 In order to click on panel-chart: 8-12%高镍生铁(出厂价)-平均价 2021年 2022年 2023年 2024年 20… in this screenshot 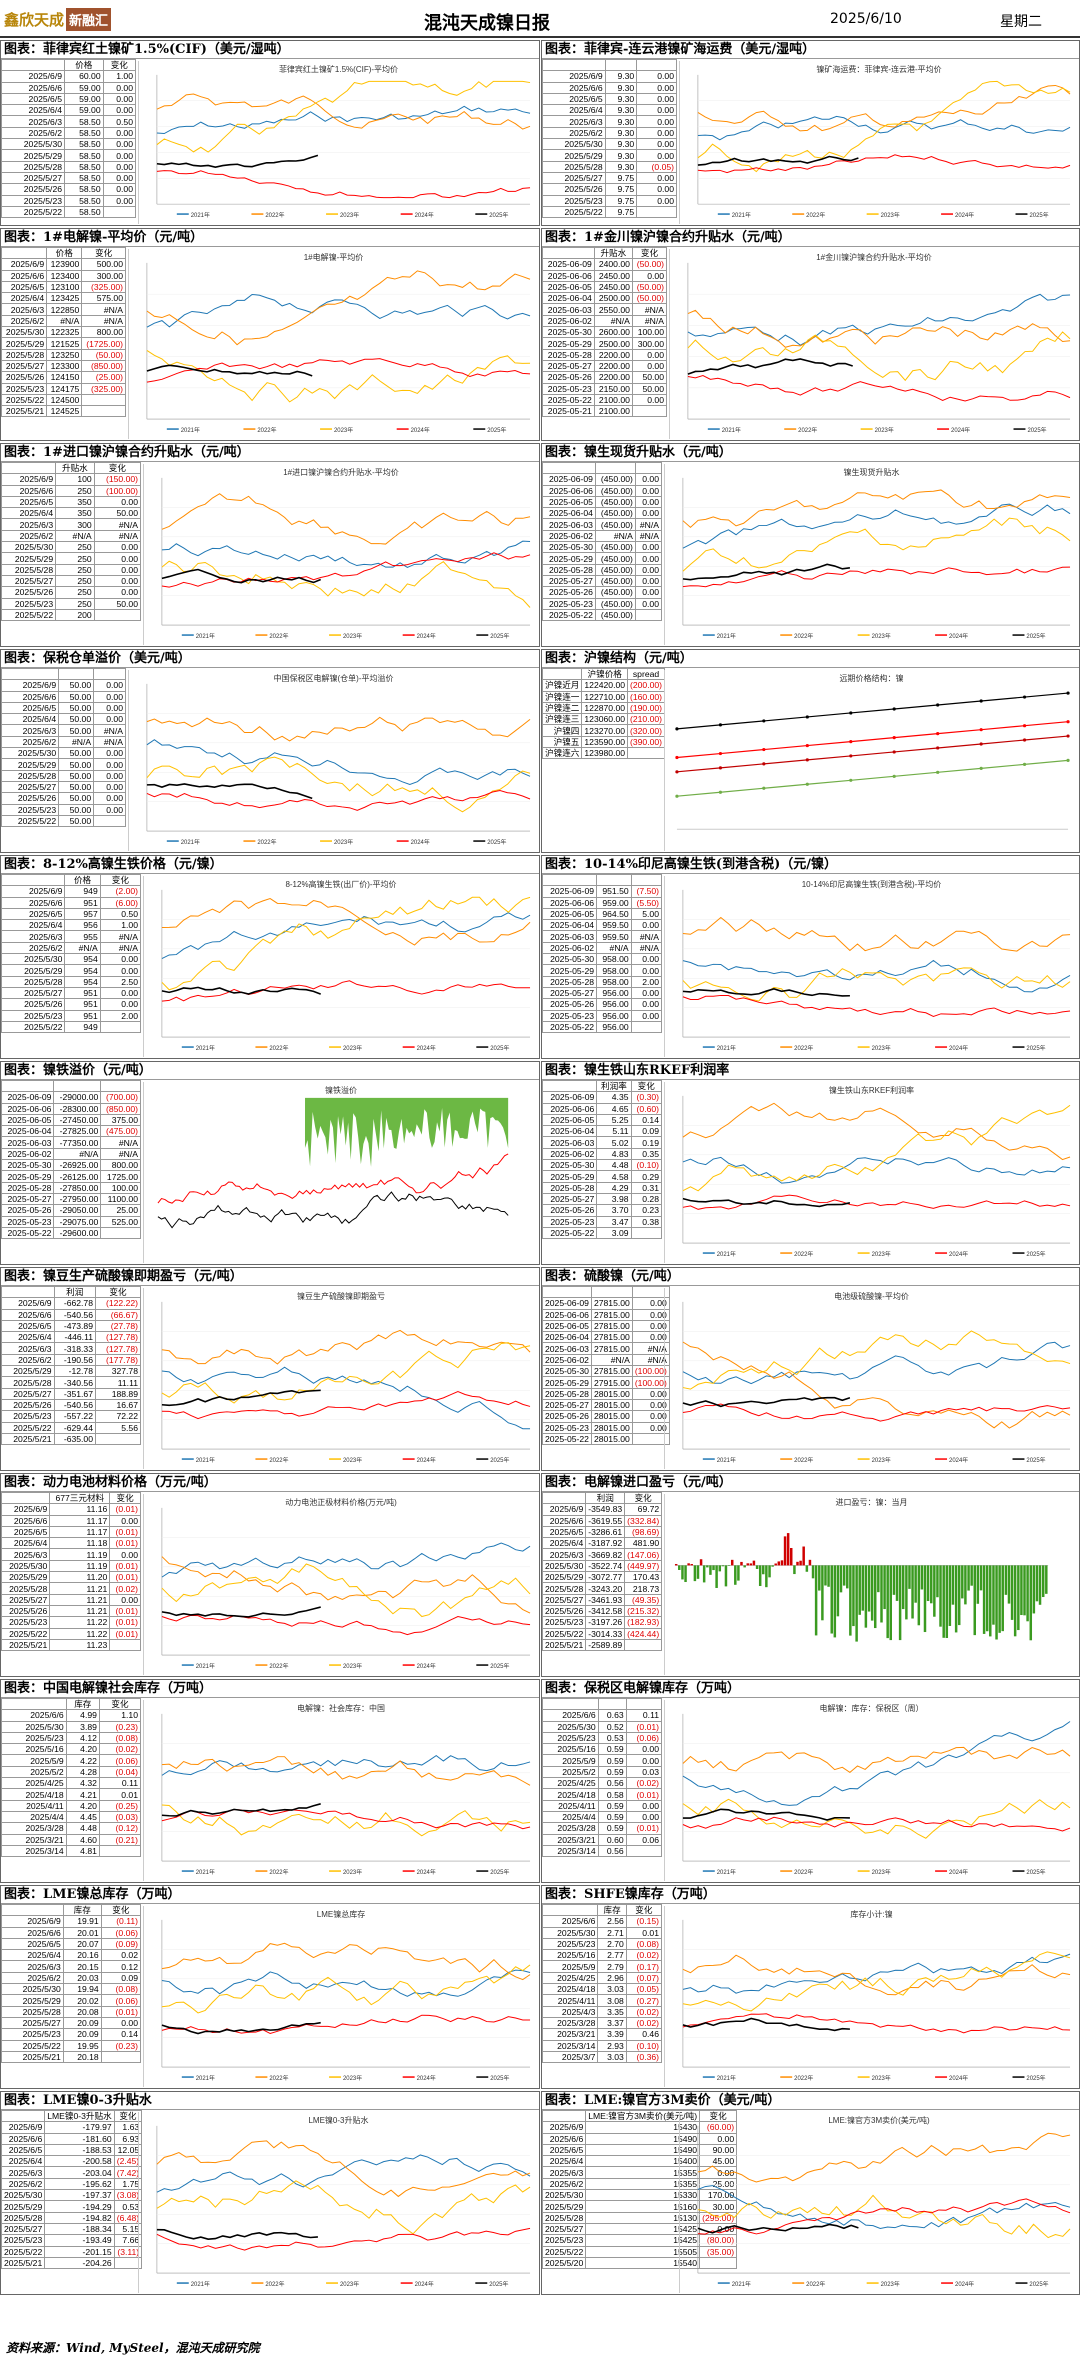, I will do `click(340, 966)`.